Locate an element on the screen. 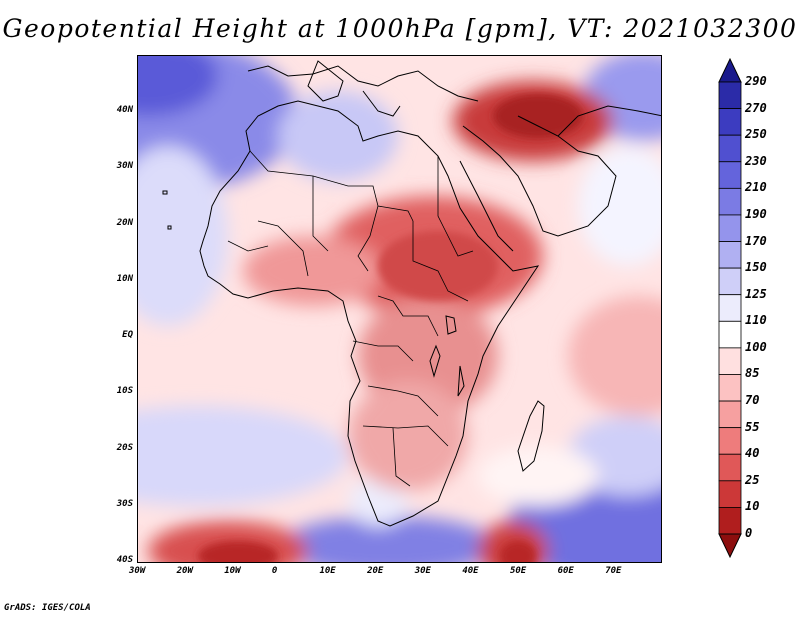 This screenshot has width=800, height=618. lon-tick-label: 10E is located at coordinates (327, 571).